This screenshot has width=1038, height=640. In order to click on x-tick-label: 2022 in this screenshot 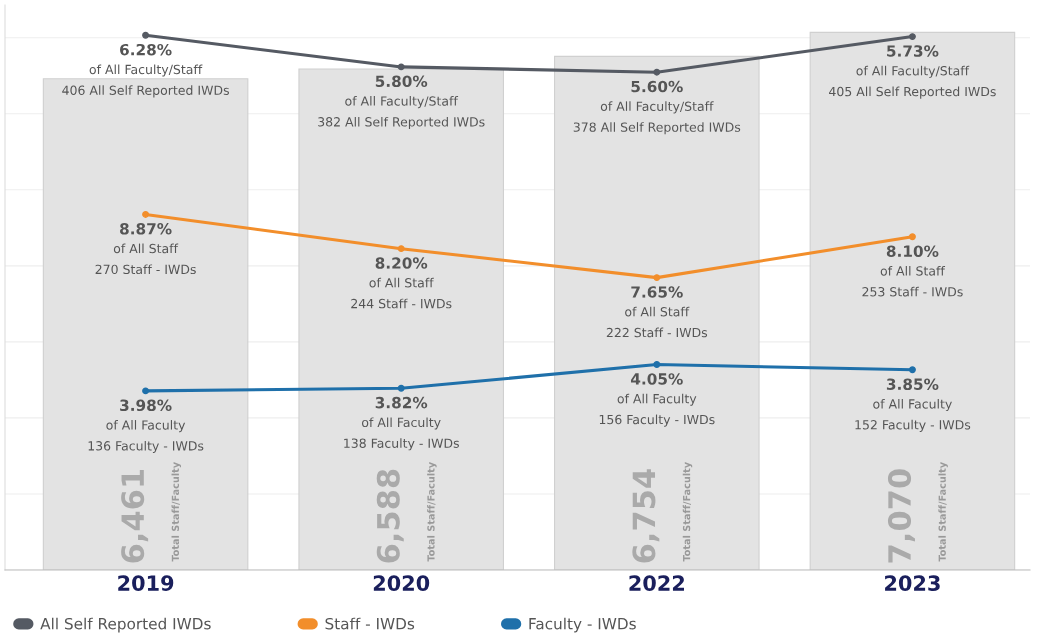, I will do `click(656, 583)`.